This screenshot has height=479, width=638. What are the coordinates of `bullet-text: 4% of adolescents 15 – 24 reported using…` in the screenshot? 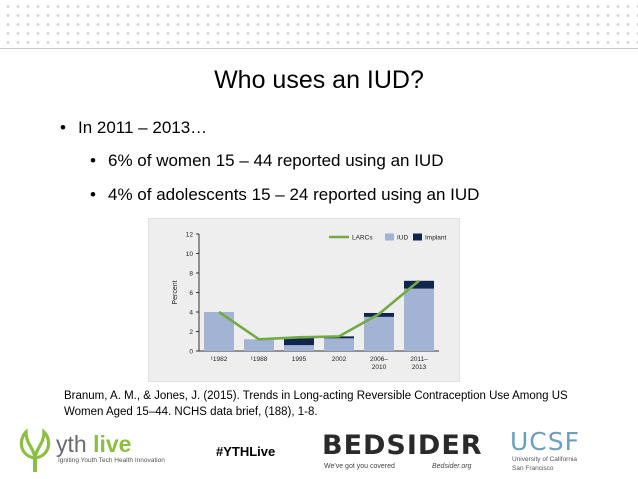 It's located at (294, 194).